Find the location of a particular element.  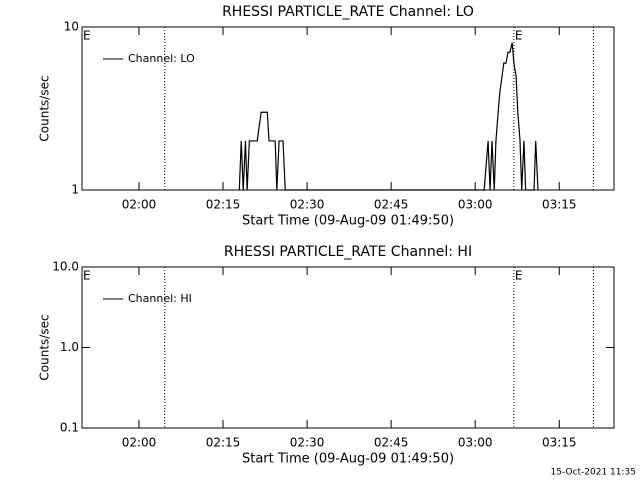

y-tick-label: 1.0 is located at coordinates (69, 347).